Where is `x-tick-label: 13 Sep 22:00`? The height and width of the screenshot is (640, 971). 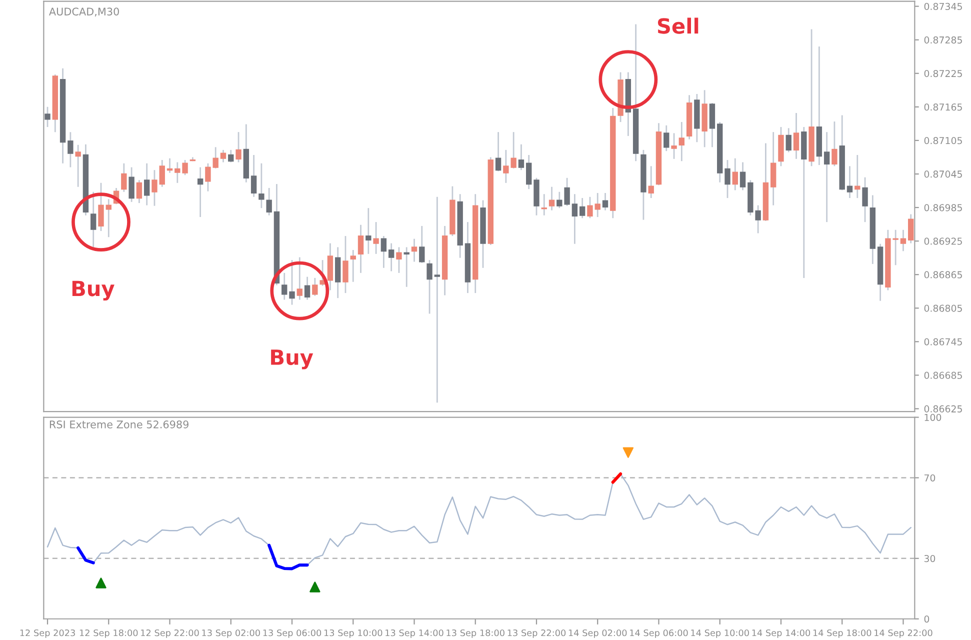
x-tick-label: 13 Sep 22:00 is located at coordinates (537, 633).